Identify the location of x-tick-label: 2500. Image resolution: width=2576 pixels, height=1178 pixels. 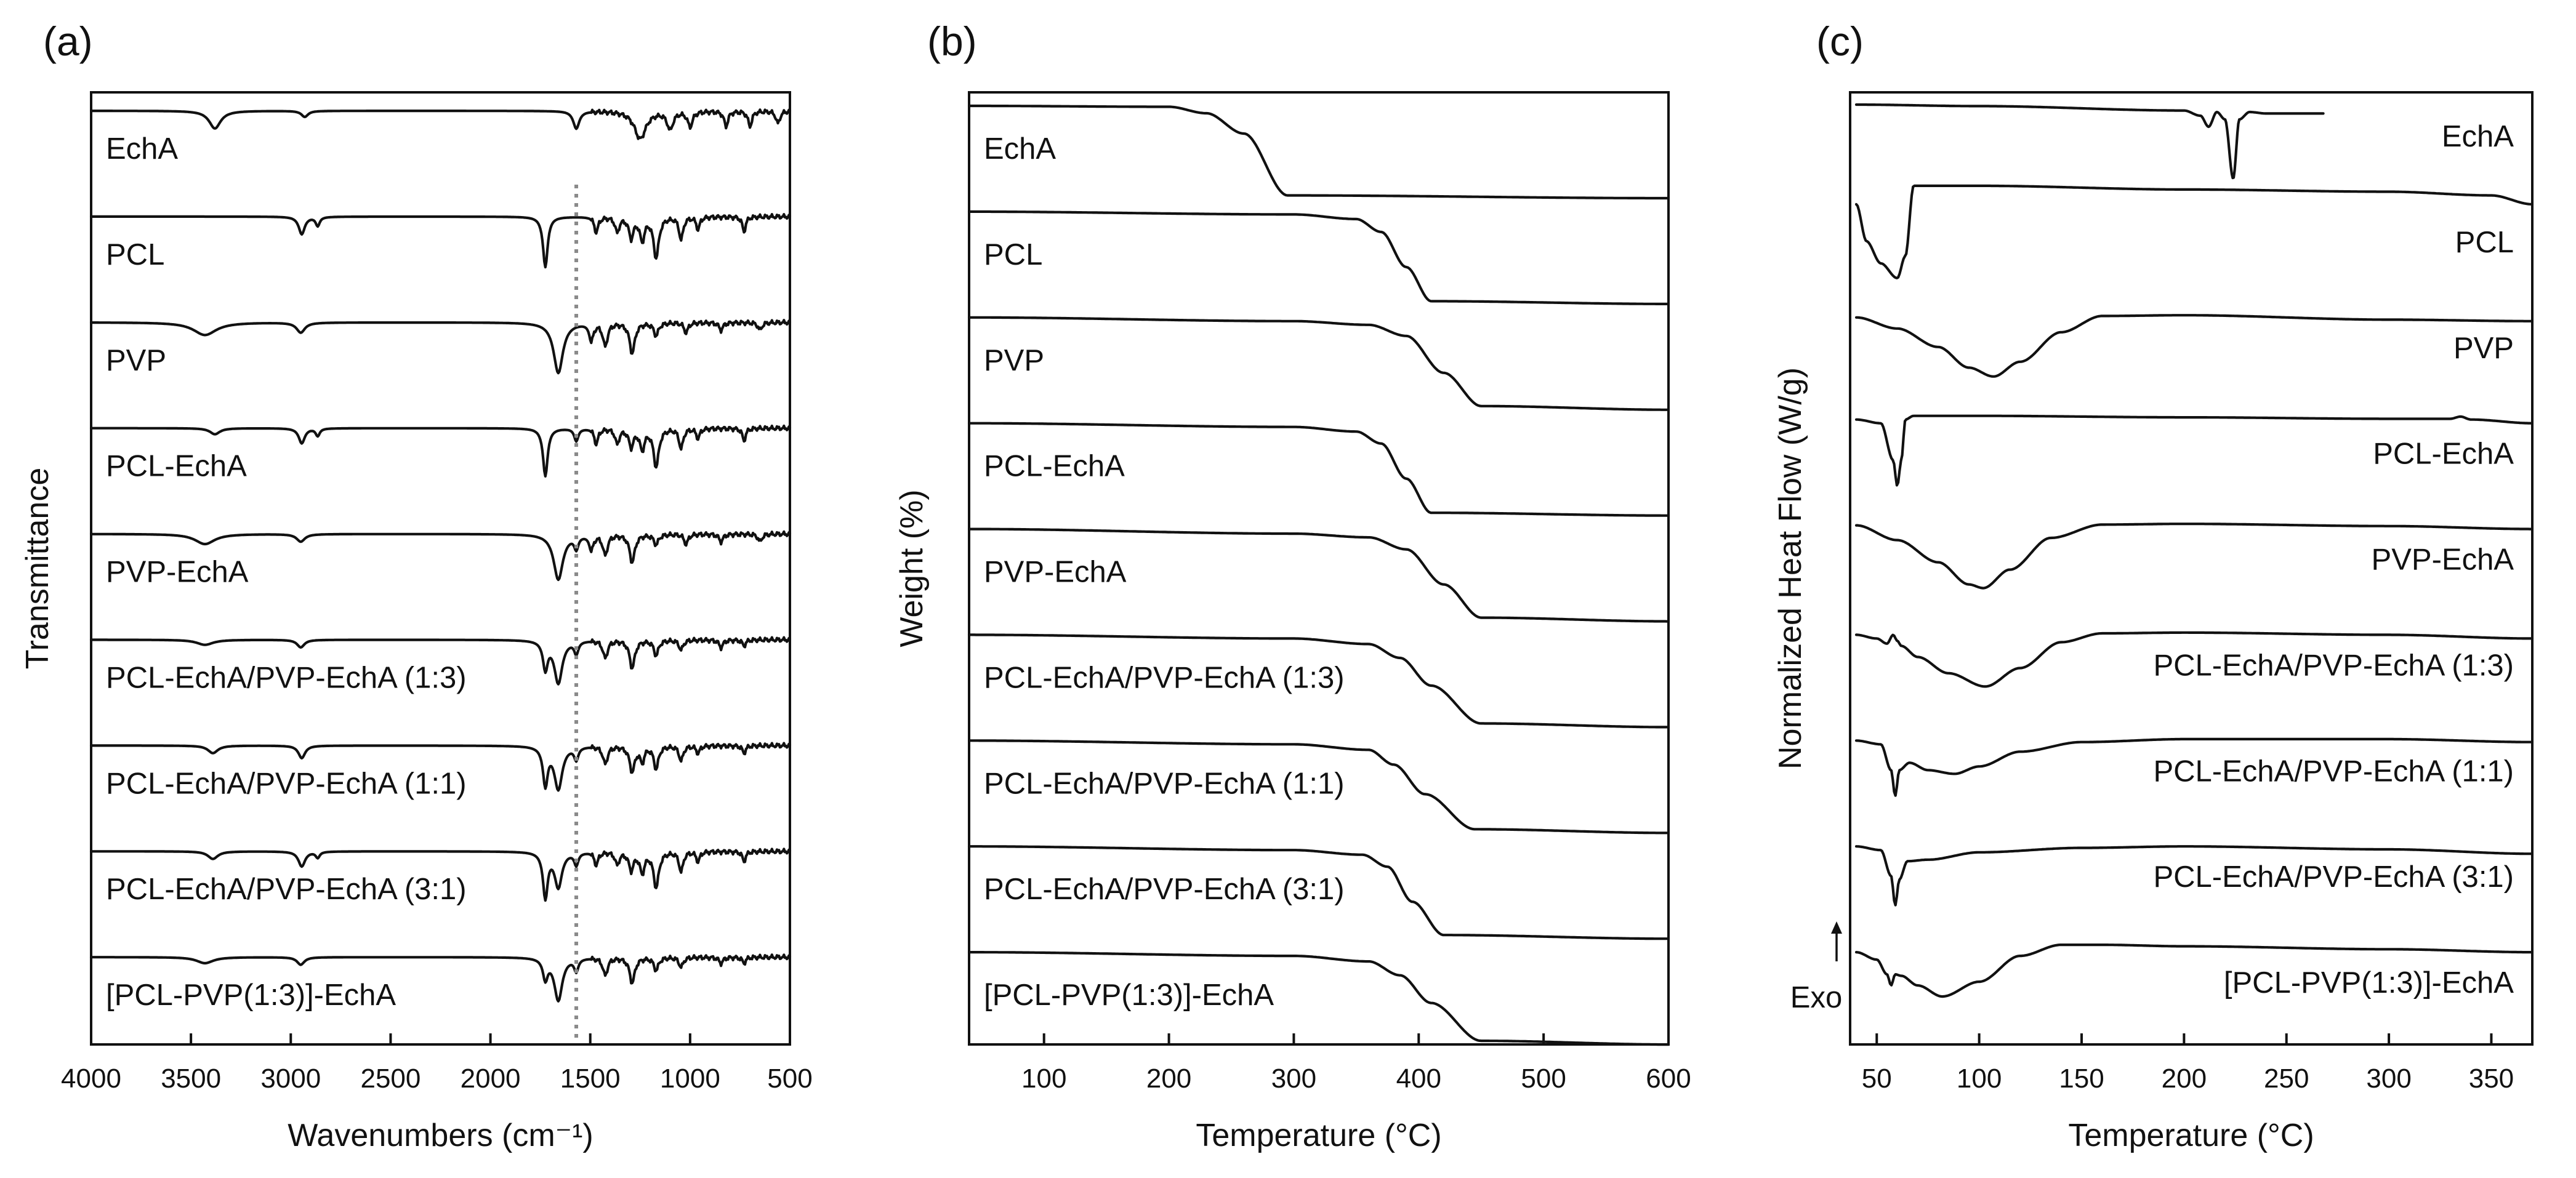
(390, 1079).